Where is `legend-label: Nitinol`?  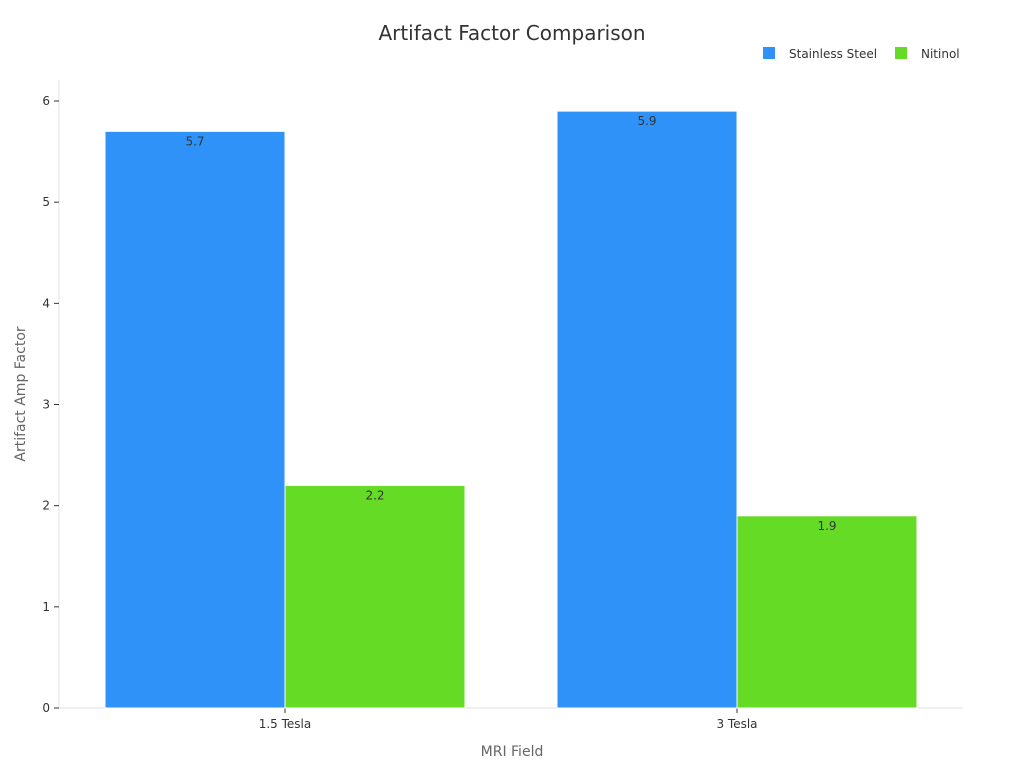 legend-label: Nitinol is located at coordinates (940, 54).